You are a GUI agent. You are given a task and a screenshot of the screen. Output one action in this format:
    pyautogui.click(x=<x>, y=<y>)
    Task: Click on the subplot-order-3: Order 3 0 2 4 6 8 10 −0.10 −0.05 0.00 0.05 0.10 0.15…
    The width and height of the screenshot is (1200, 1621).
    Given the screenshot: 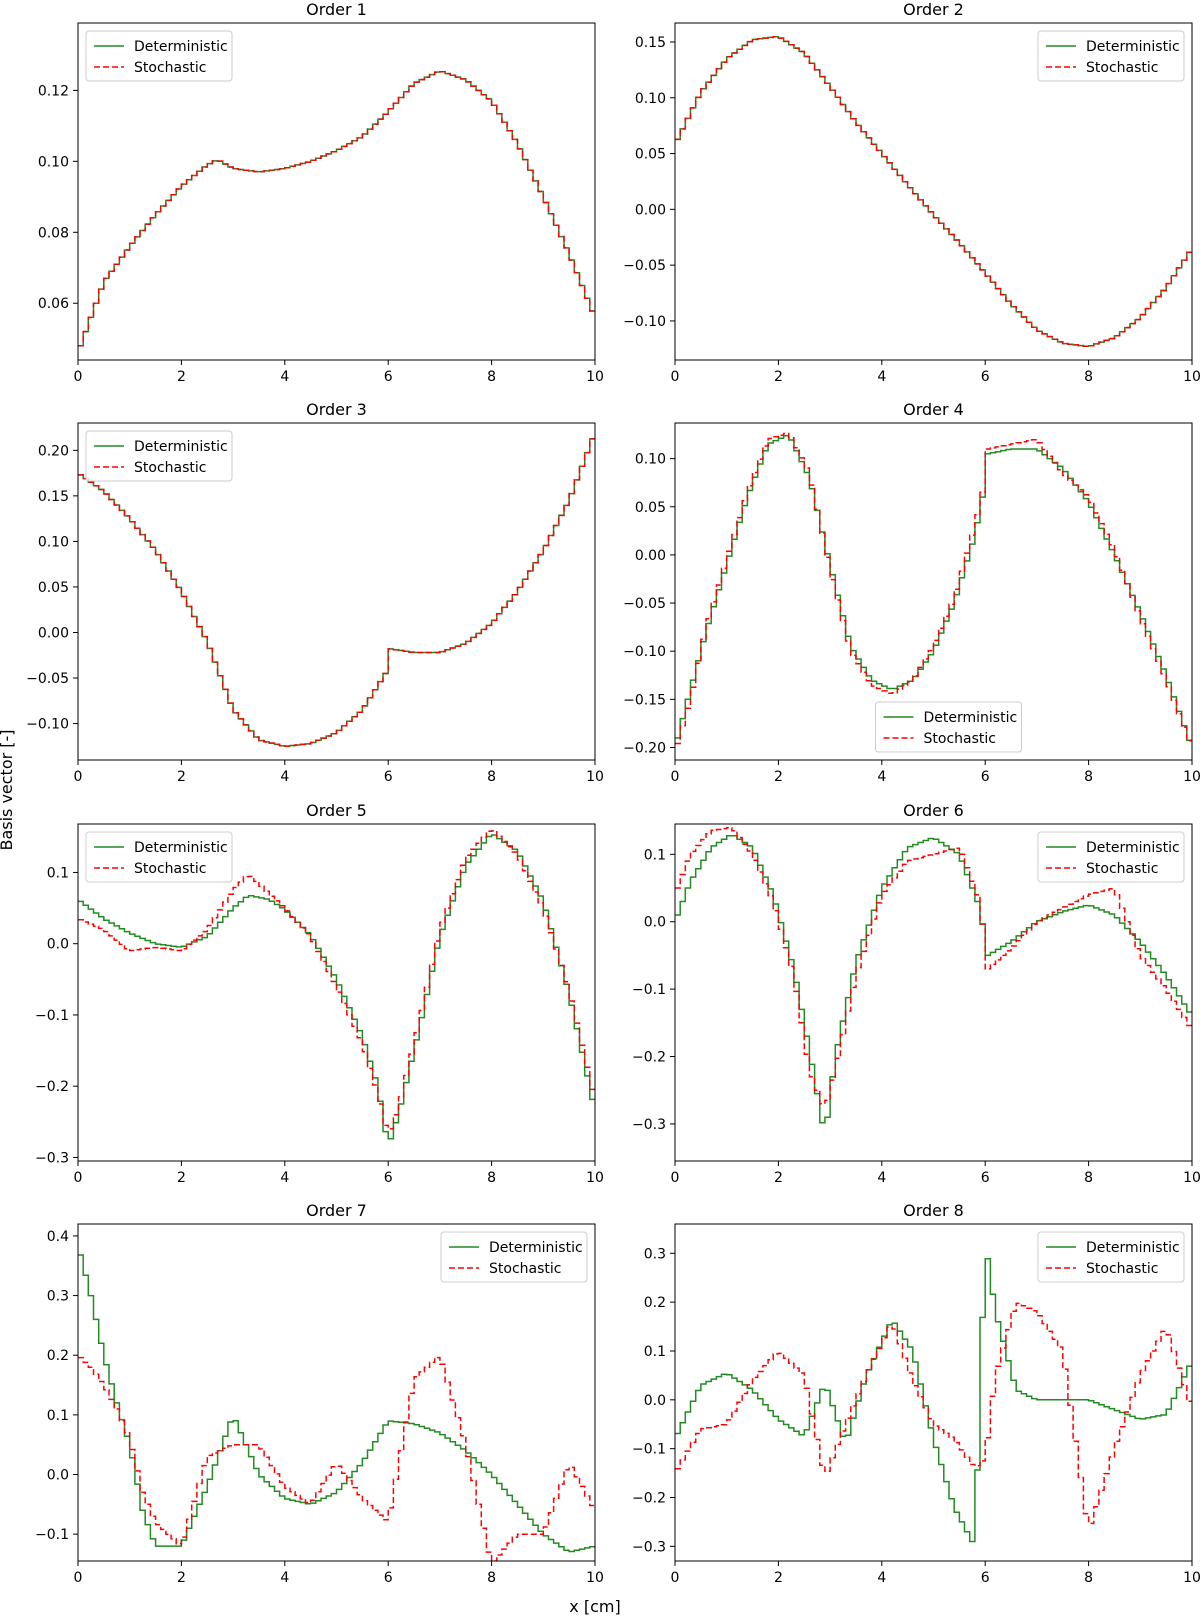 What is the action you would take?
    pyautogui.click(x=315, y=592)
    